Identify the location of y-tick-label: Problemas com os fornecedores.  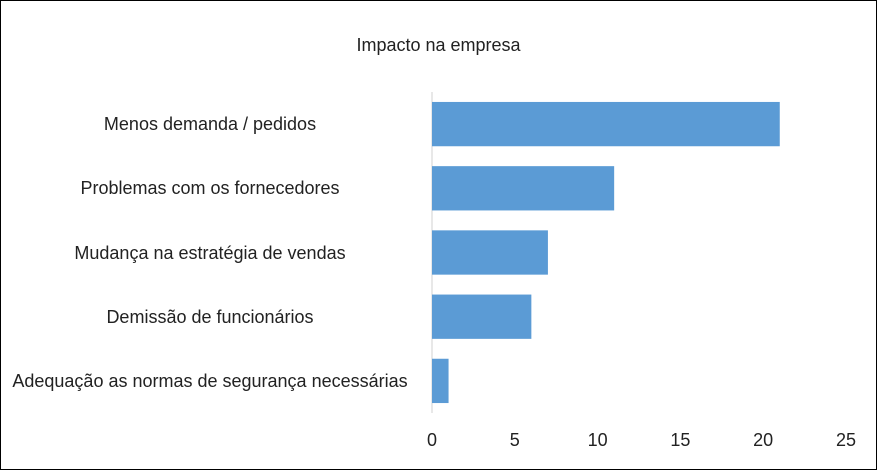
(210, 188).